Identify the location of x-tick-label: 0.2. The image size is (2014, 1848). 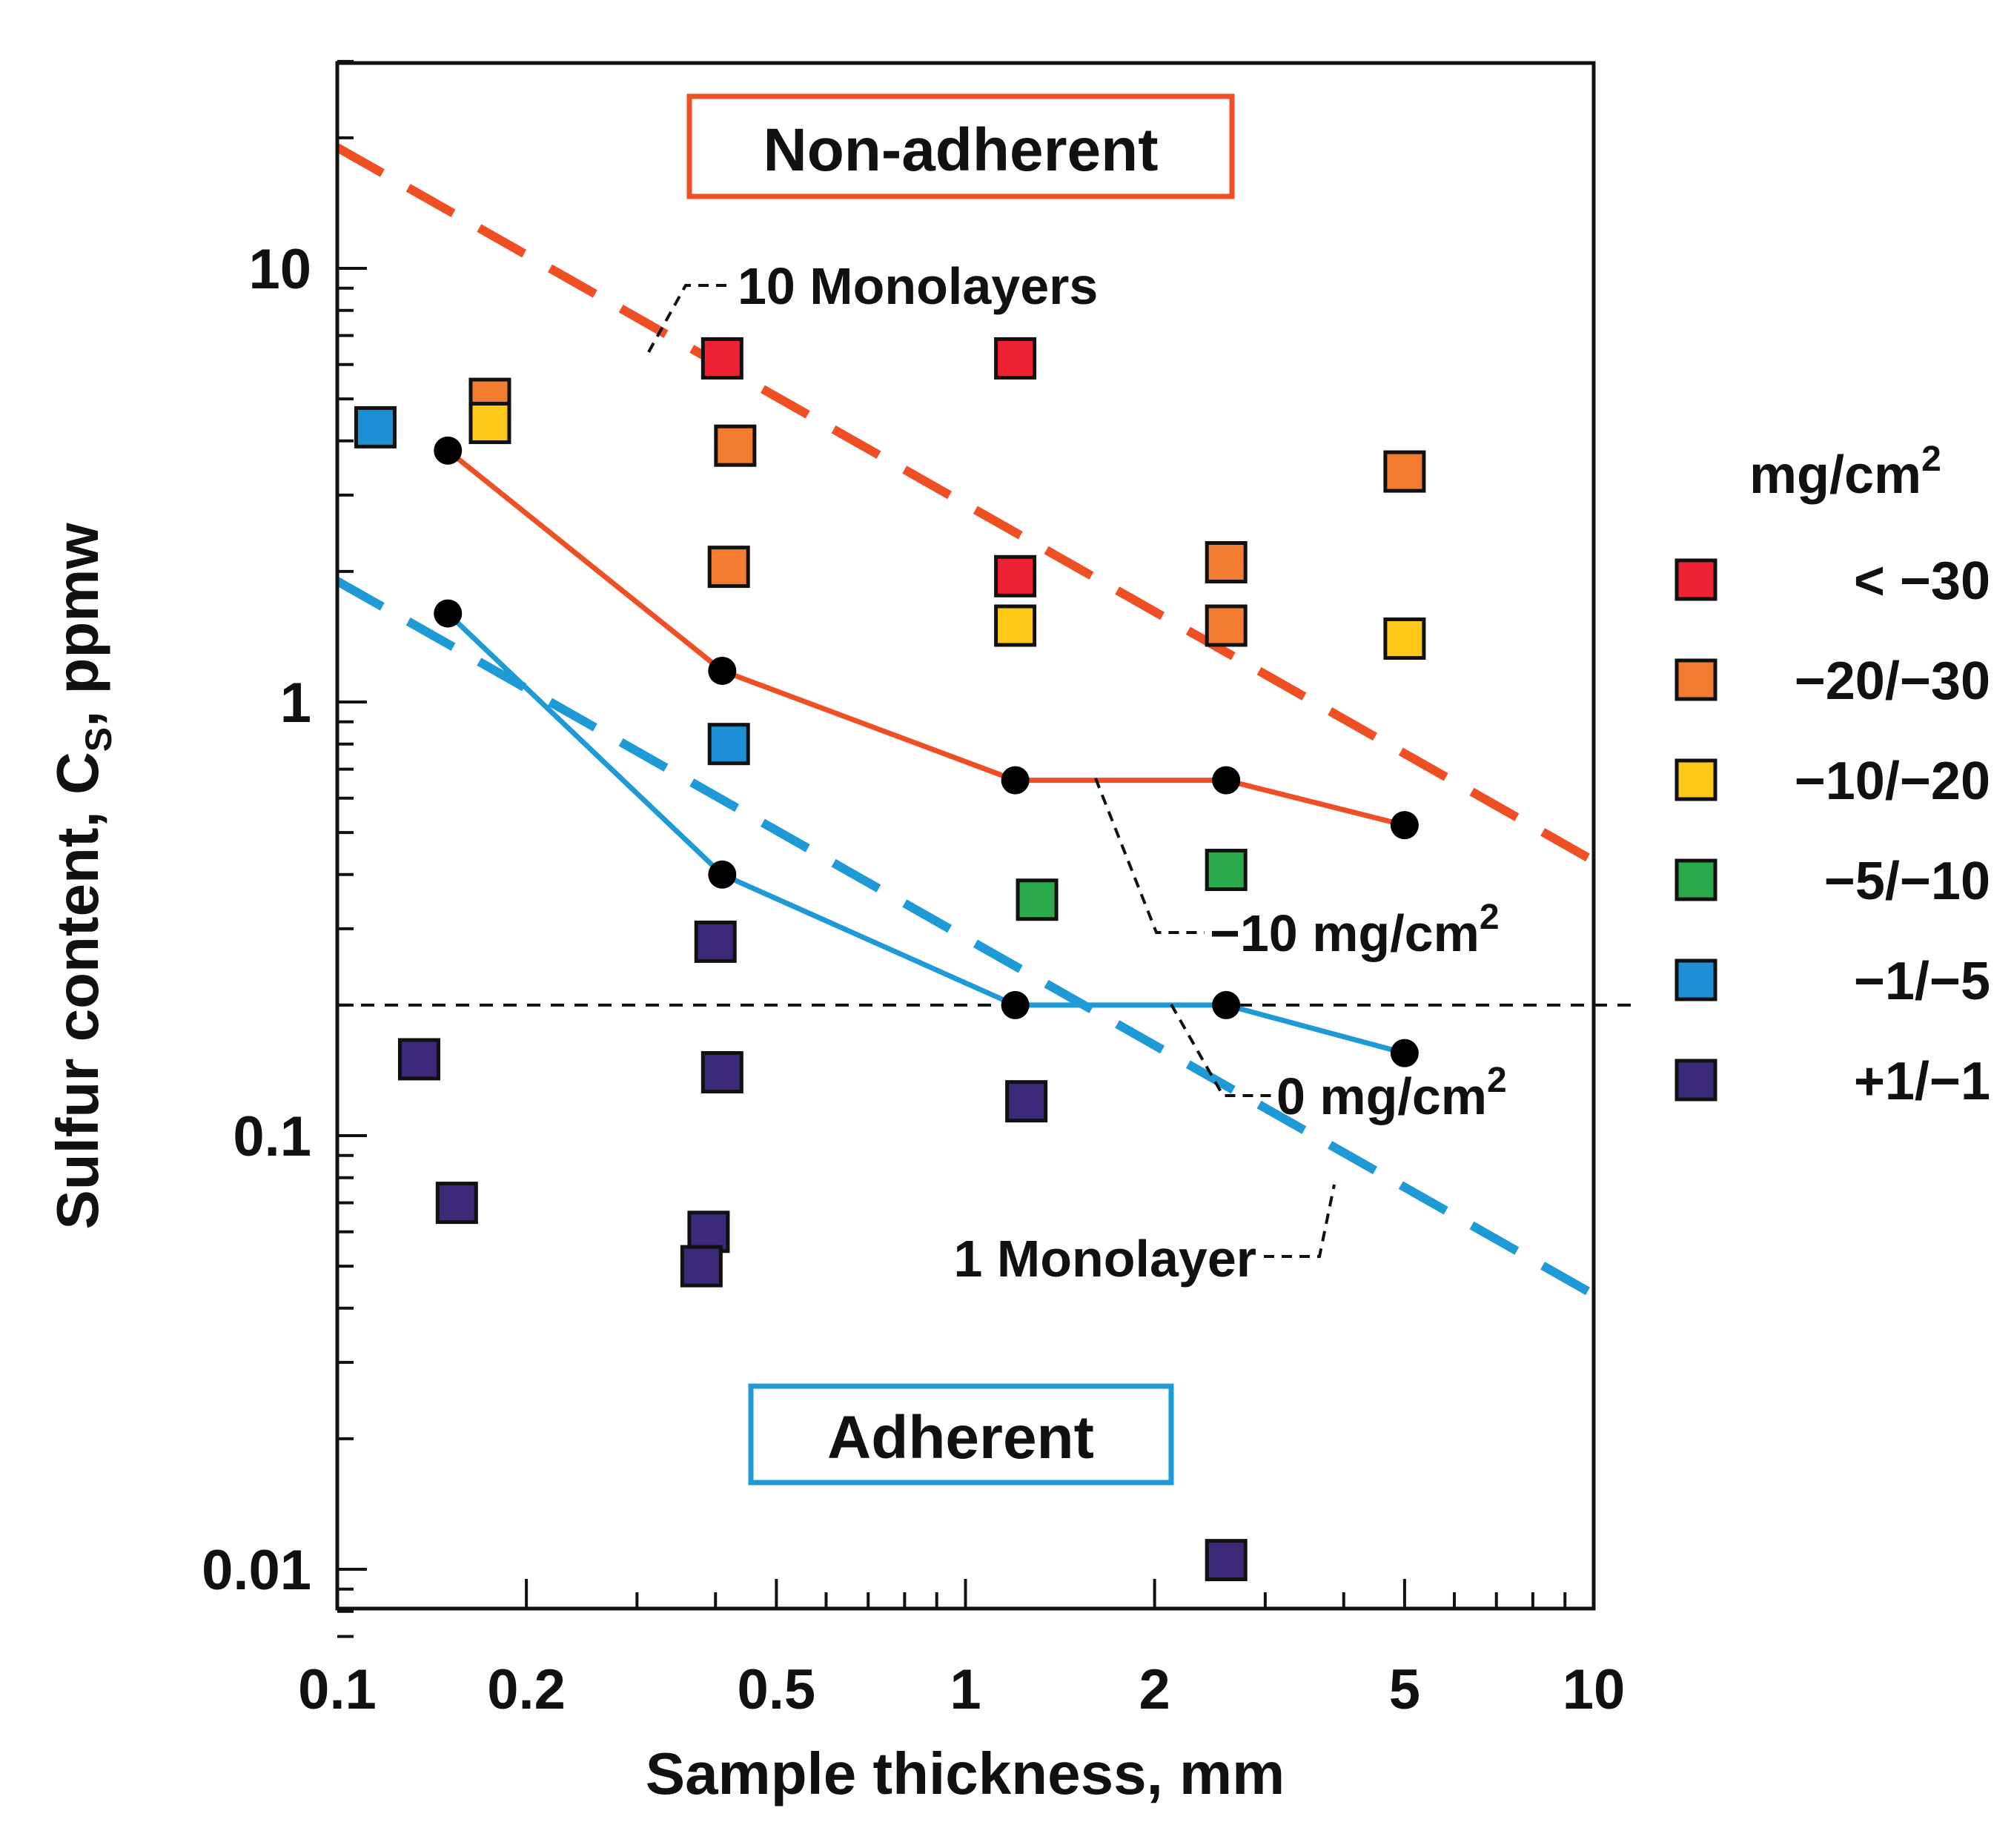
(526, 1689).